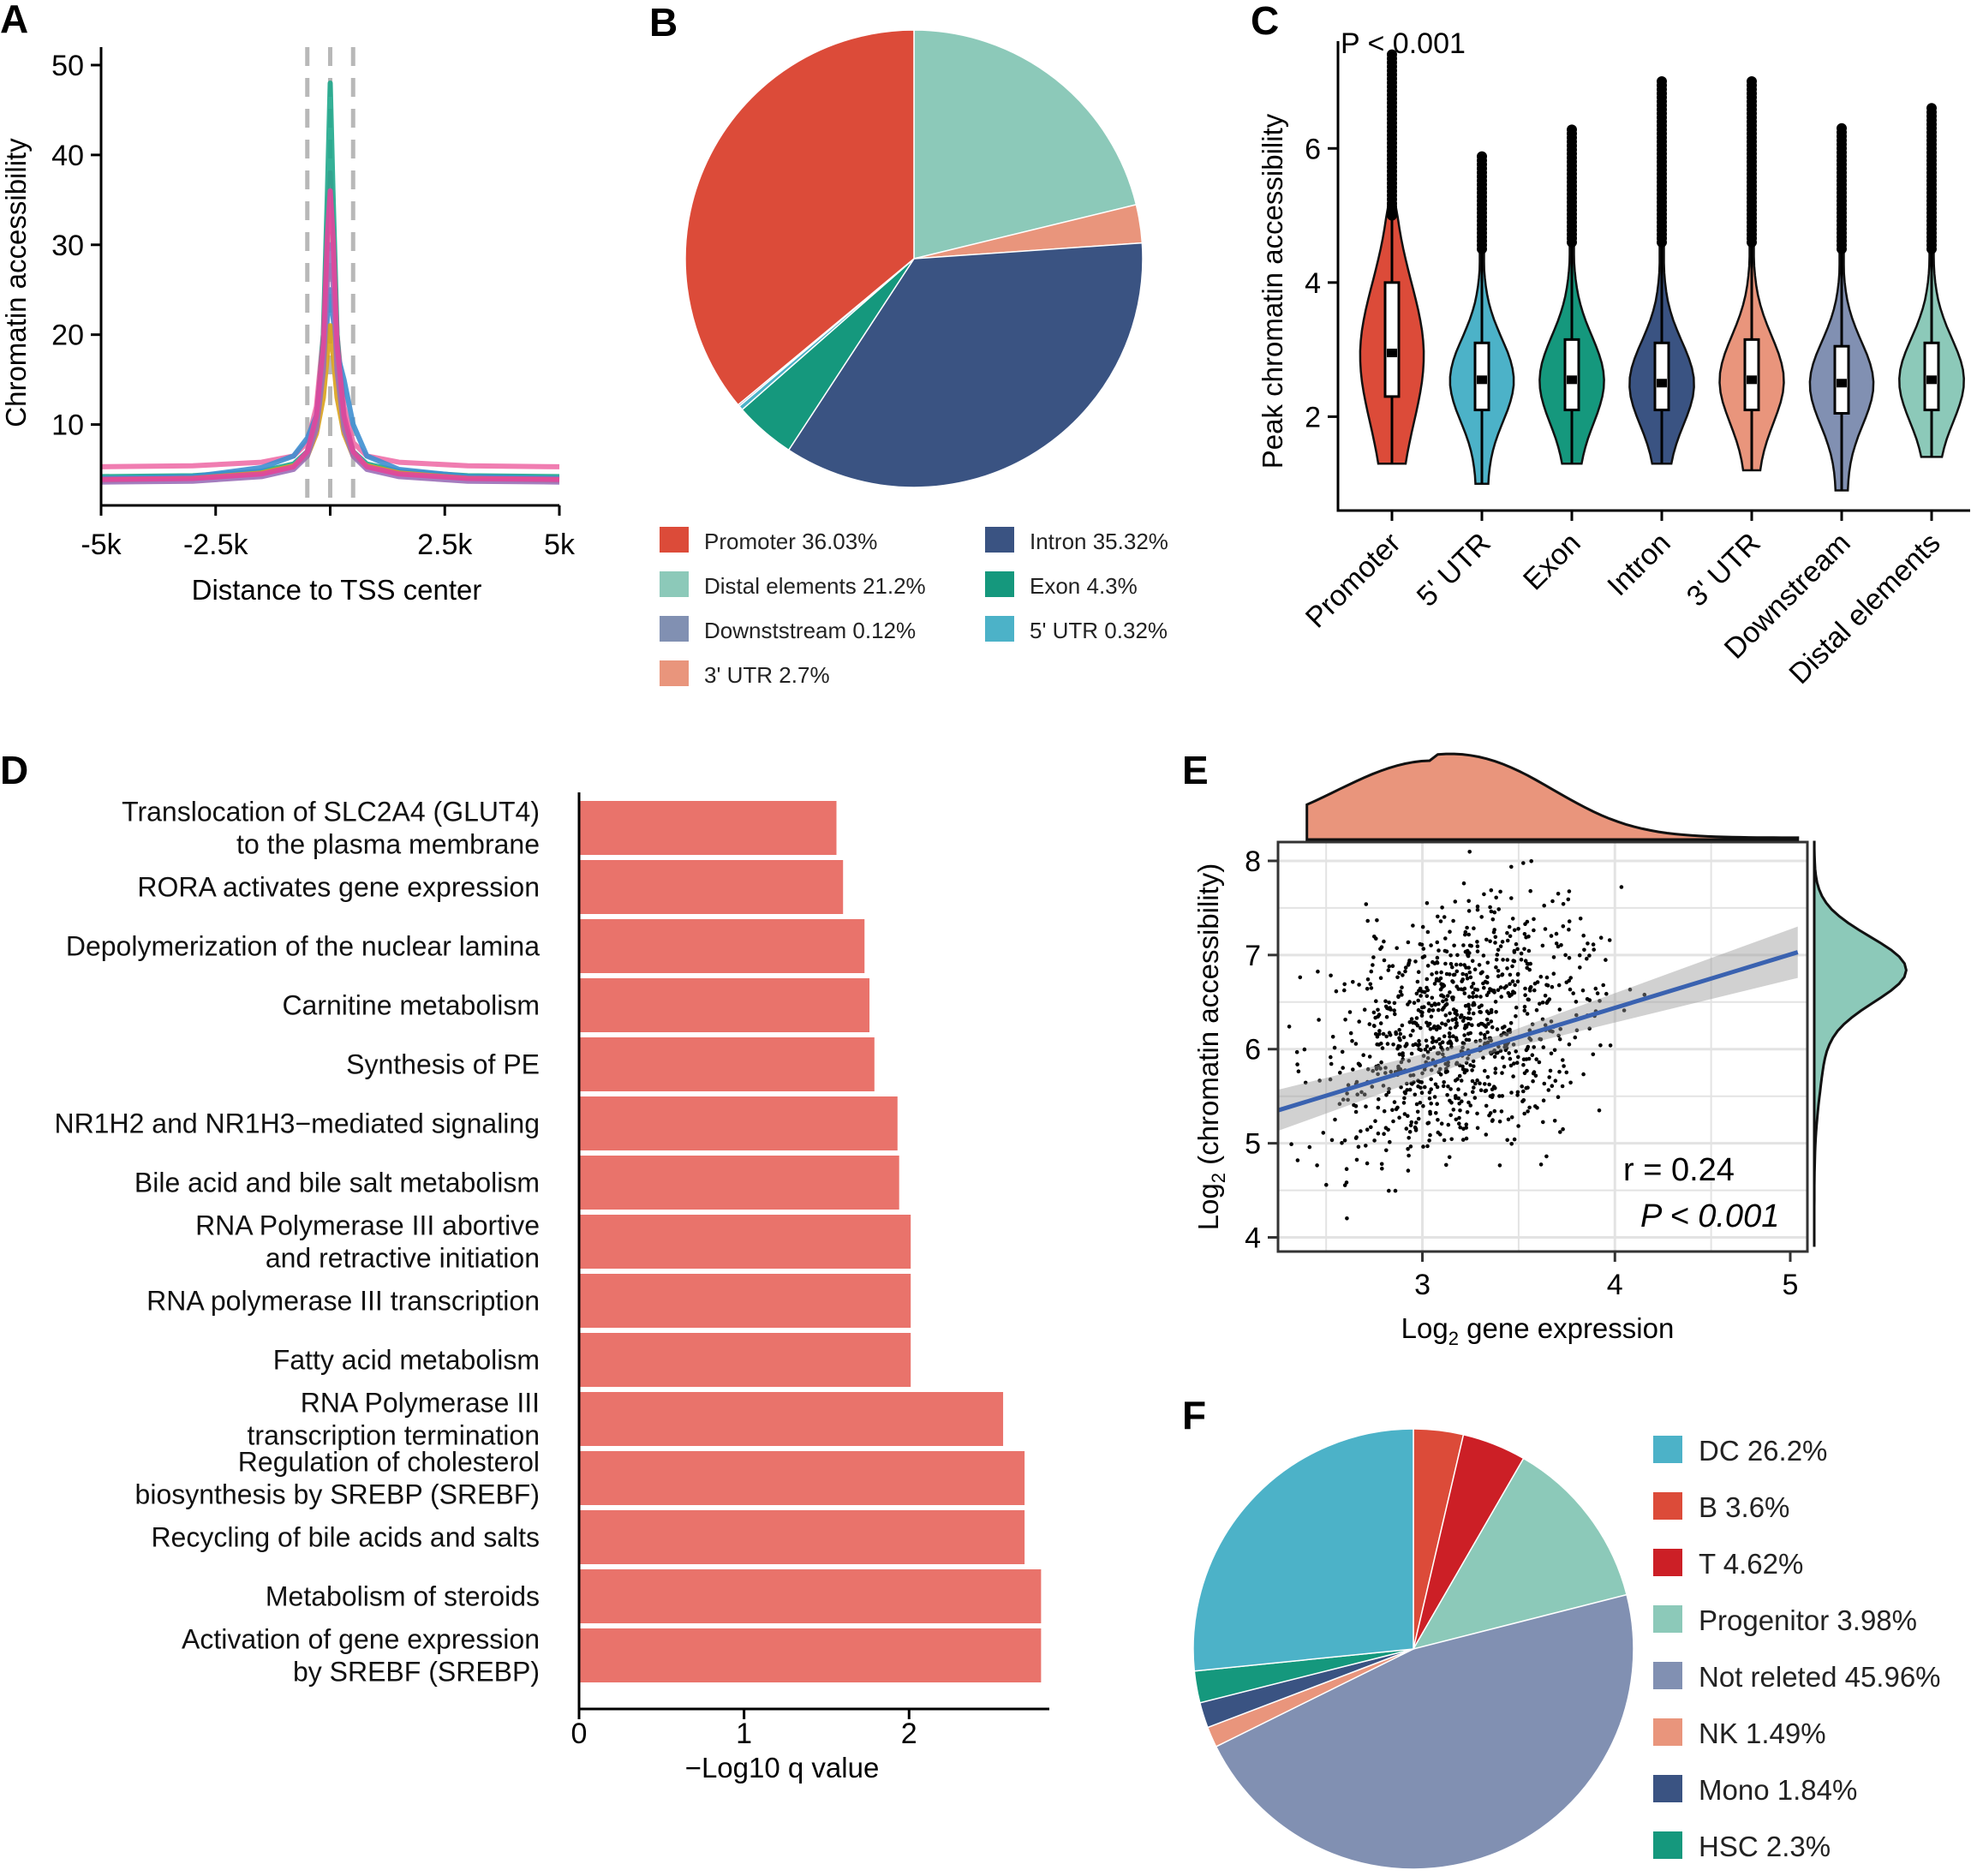 This screenshot has height=1876, width=1983. What do you see at coordinates (297, 1123) in the screenshot?
I see `pathway-term-label: NR1H2 and NR1H3−mediated signaling` at bounding box center [297, 1123].